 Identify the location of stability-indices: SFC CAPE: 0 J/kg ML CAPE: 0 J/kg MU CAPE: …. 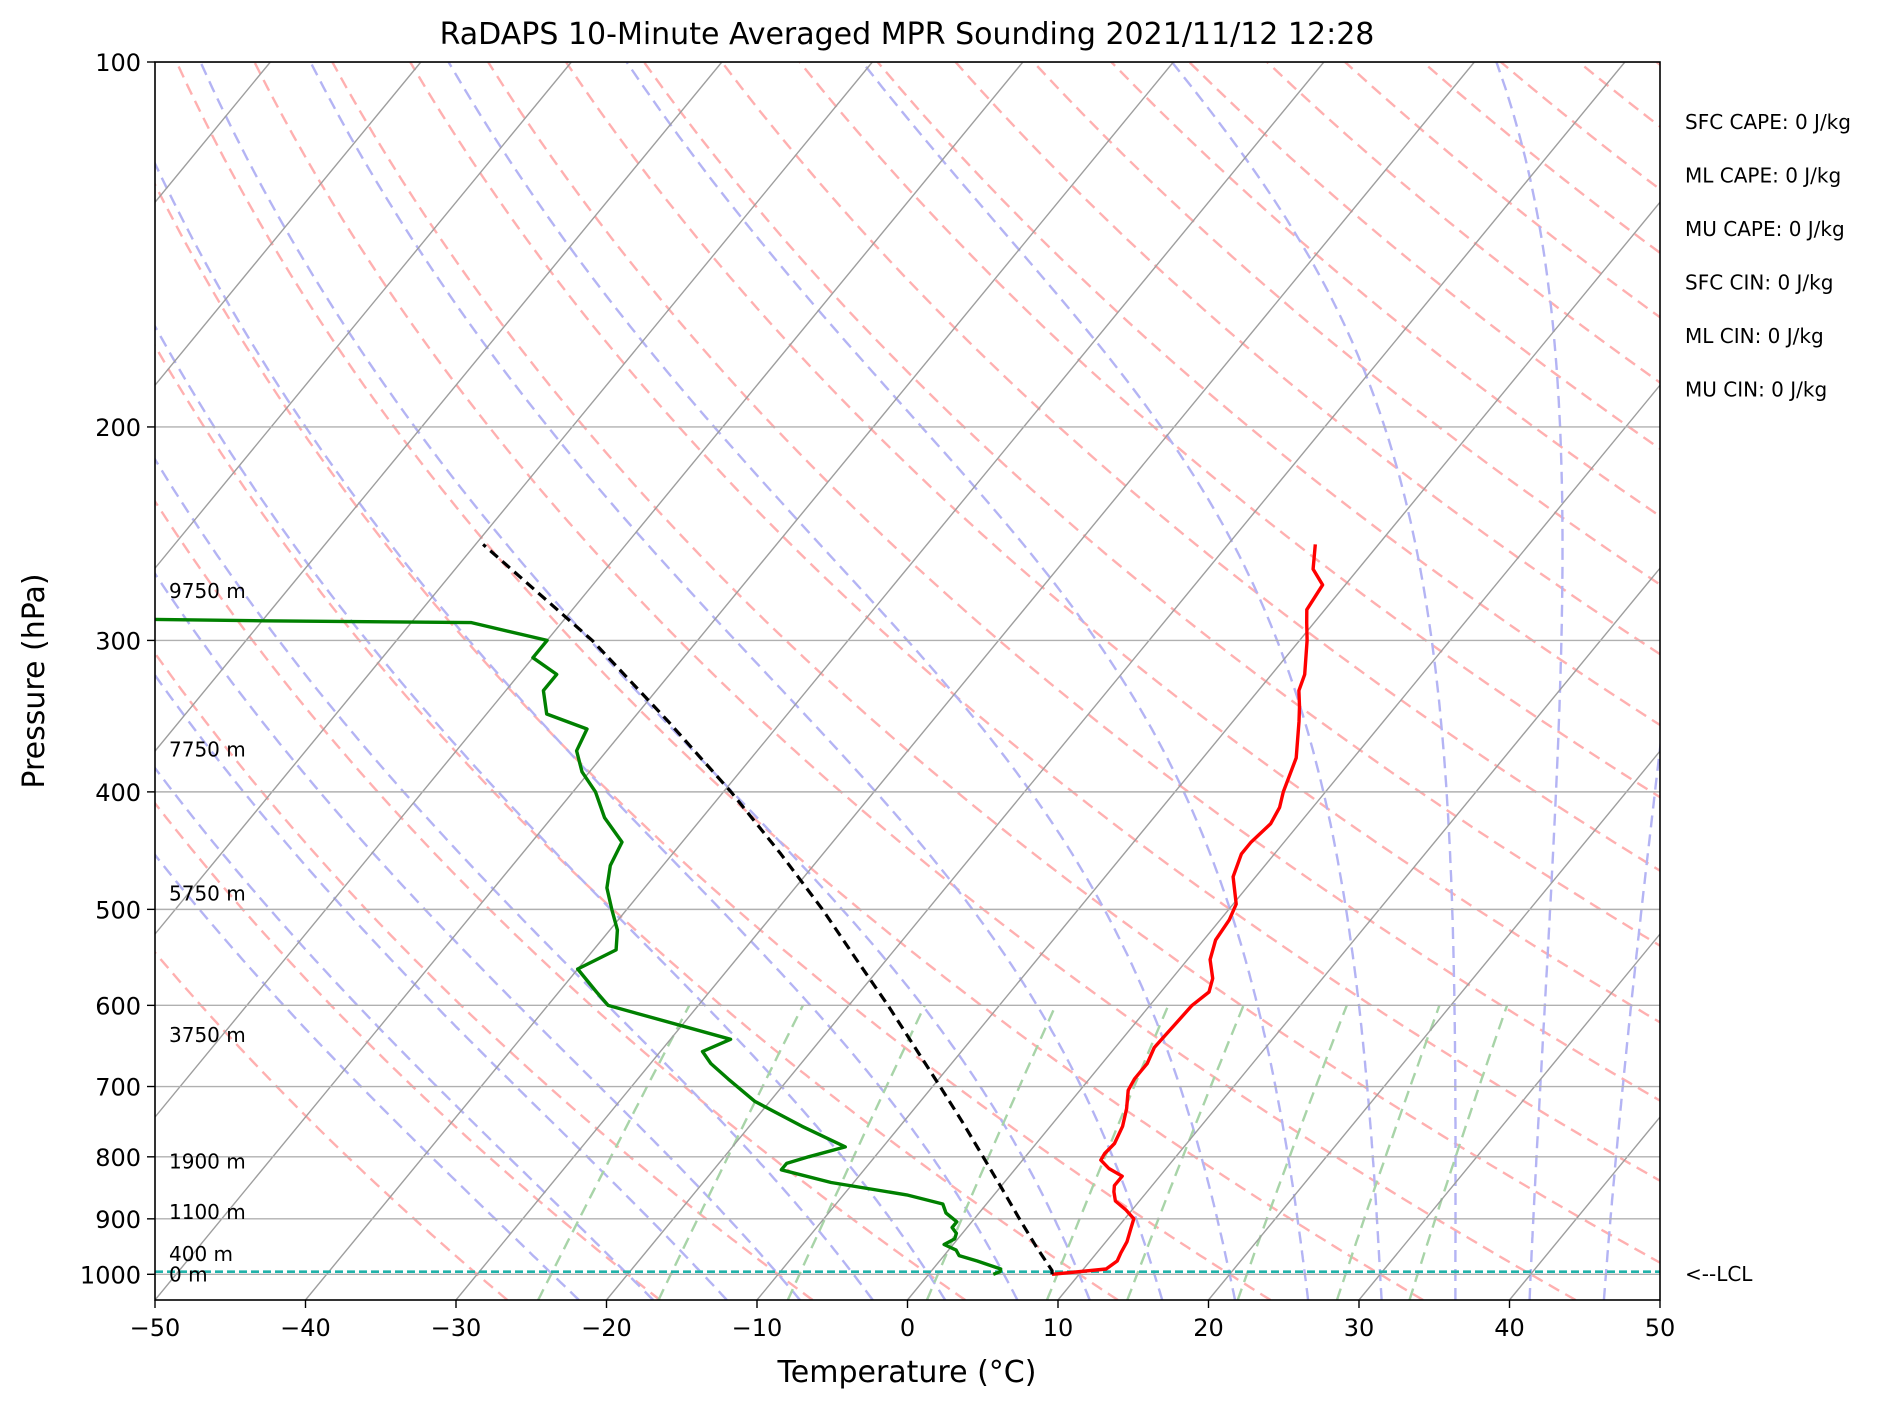
(1768, 256).